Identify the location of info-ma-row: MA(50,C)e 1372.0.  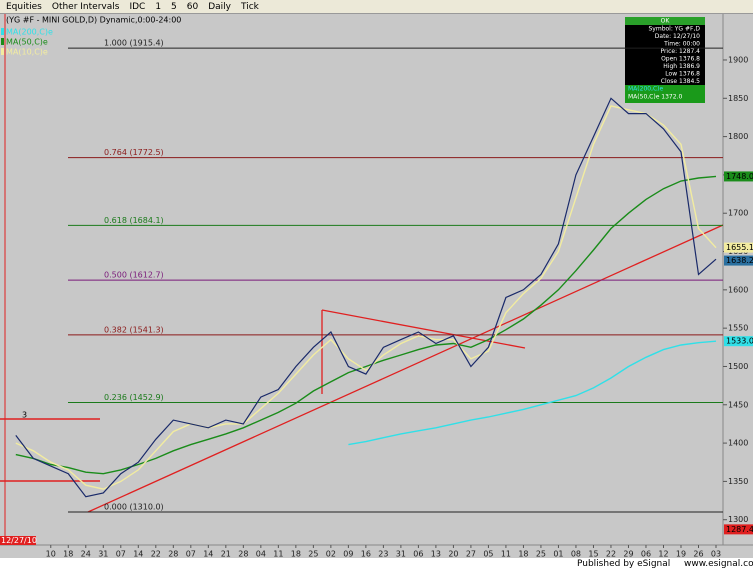
(655, 97).